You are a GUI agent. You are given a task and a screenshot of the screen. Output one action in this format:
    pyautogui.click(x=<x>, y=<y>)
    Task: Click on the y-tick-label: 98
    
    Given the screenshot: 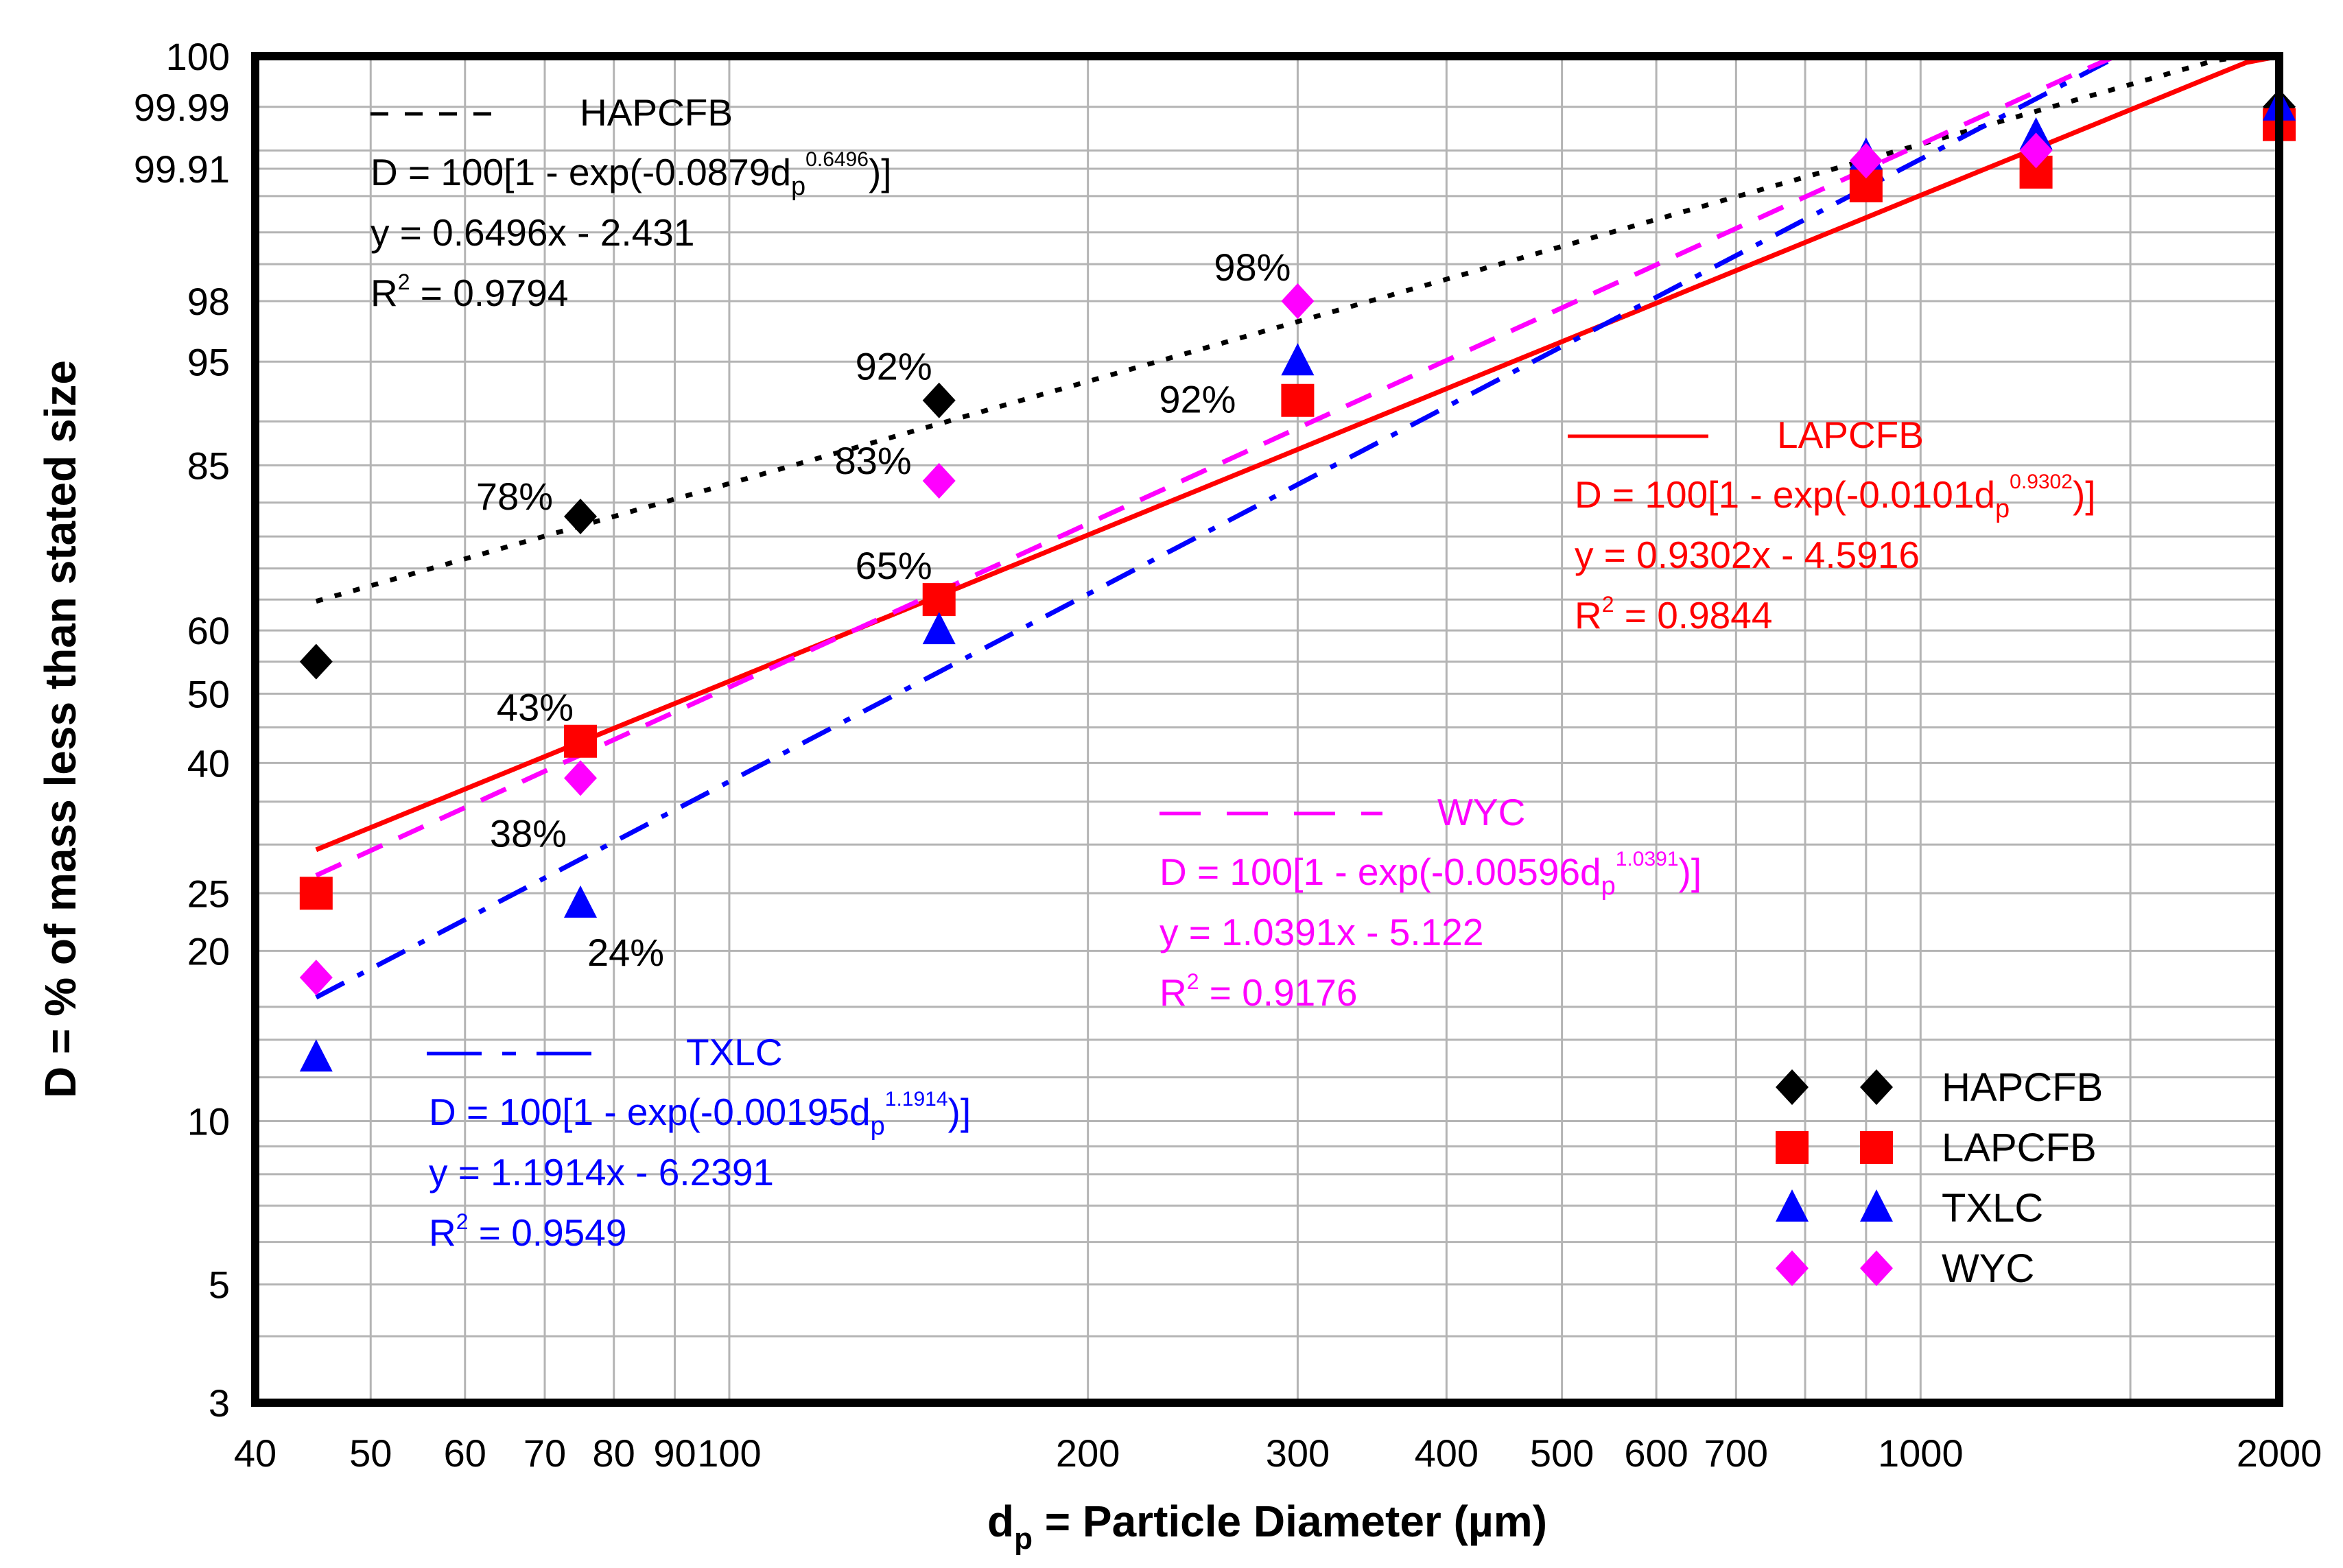 What is the action you would take?
    pyautogui.click(x=208, y=301)
    